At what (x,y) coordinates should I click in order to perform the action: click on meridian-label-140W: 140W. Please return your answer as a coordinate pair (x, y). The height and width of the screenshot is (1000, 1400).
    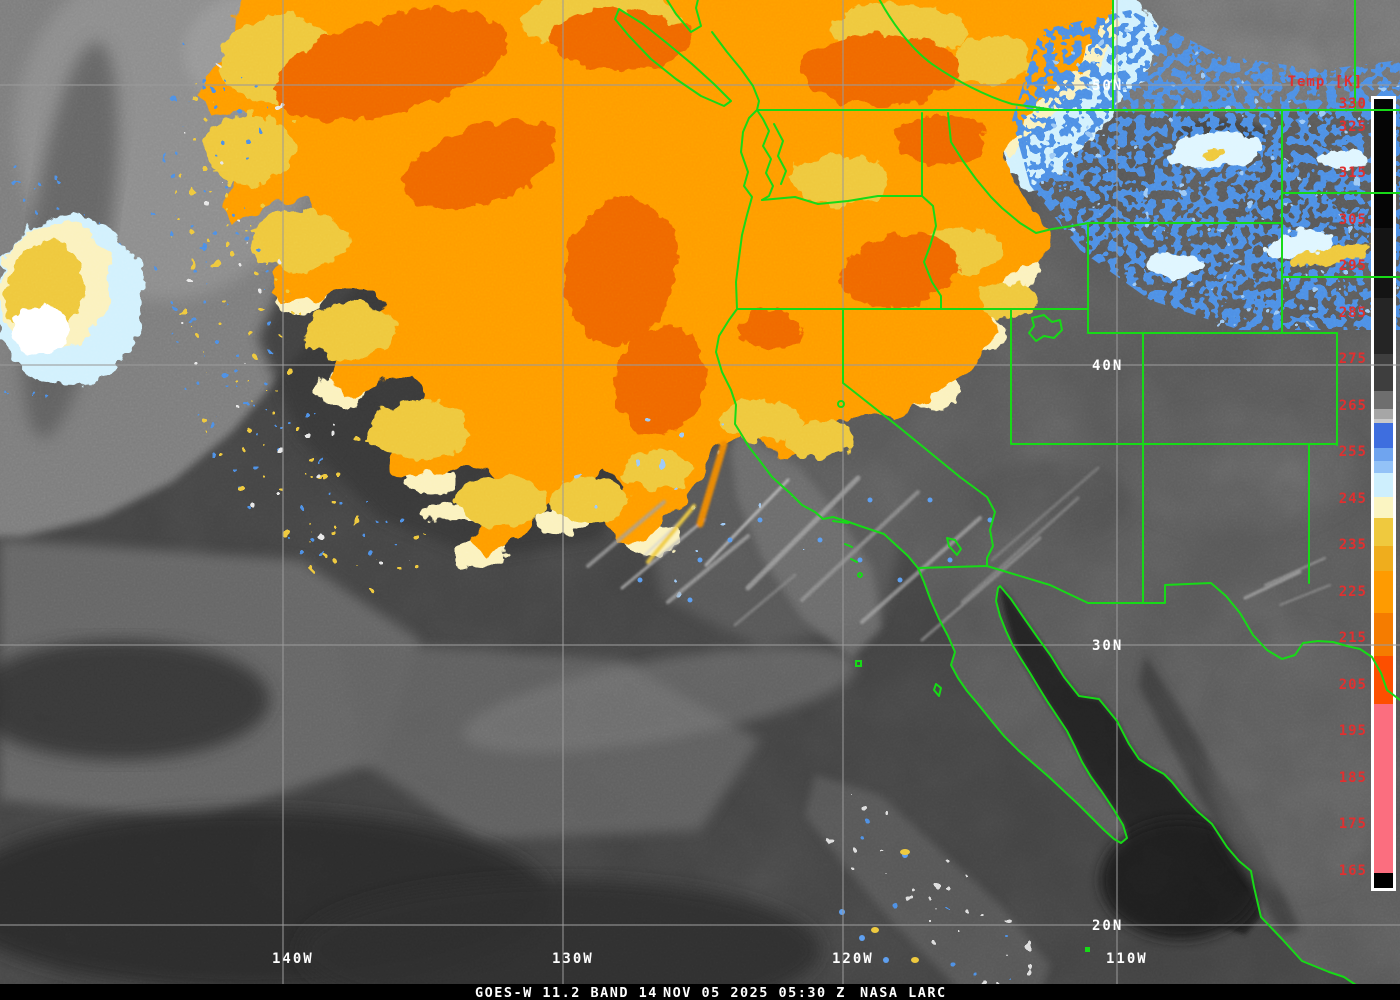
    Looking at the image, I should click on (293, 959).